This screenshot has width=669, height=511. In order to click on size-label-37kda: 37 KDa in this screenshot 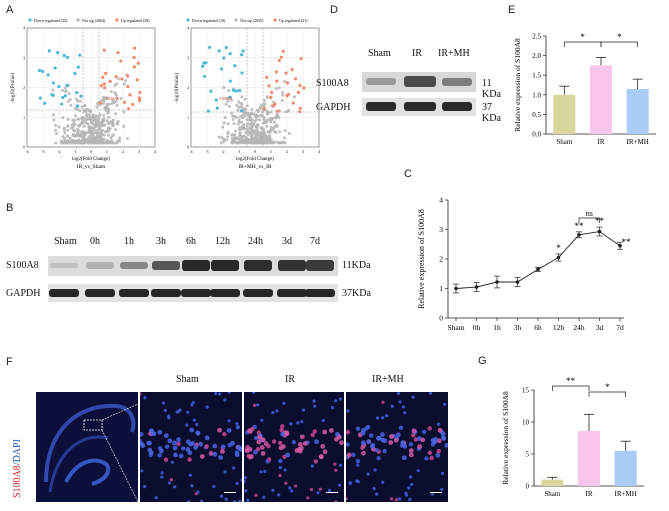, I will do `click(491, 113)`.